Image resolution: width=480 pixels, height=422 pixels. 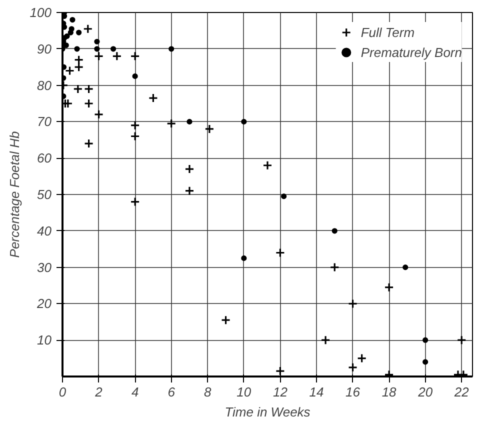 What do you see at coordinates (44, 194) in the screenshot?
I see `y-tick-label: 50` at bounding box center [44, 194].